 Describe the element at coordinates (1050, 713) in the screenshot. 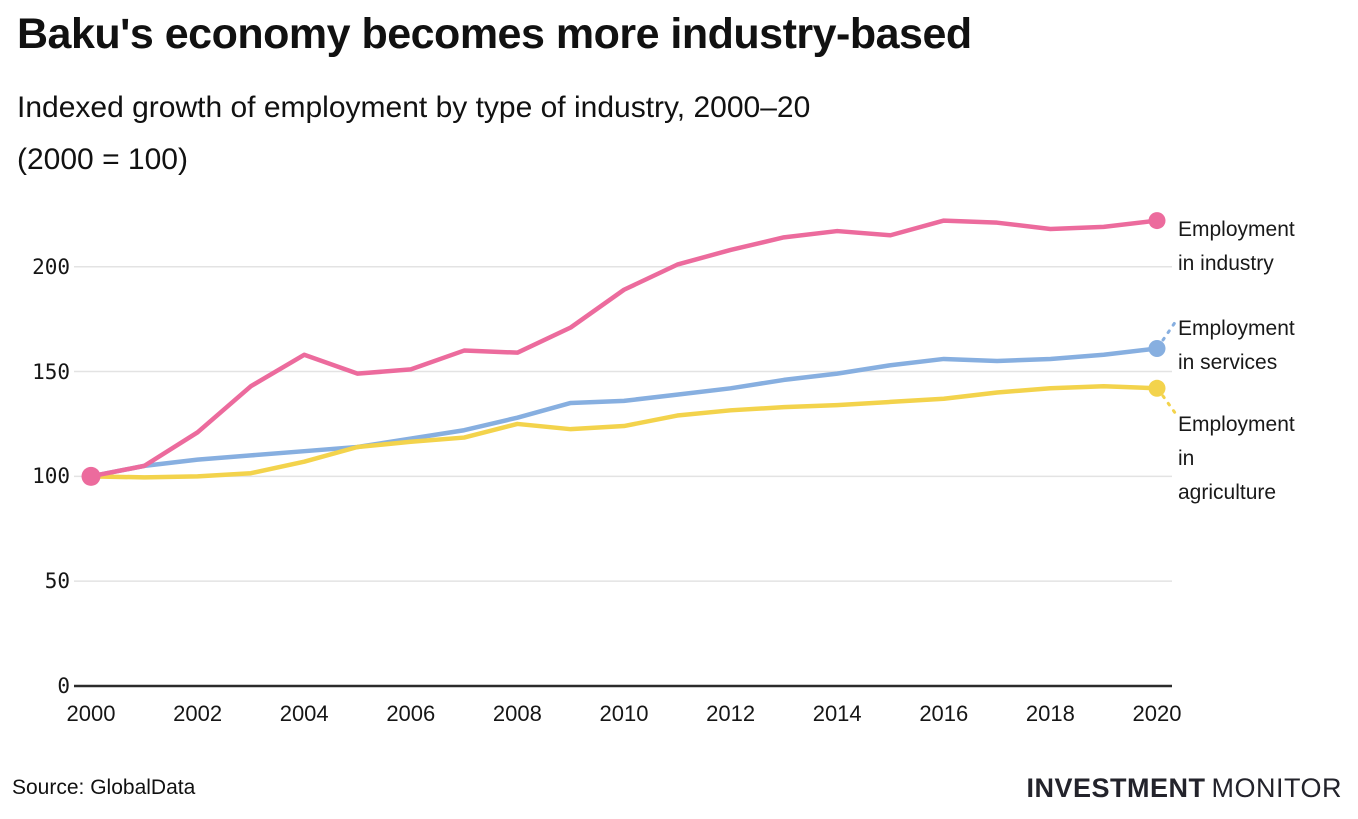

I see `x-tick-2018: 2018` at that location.